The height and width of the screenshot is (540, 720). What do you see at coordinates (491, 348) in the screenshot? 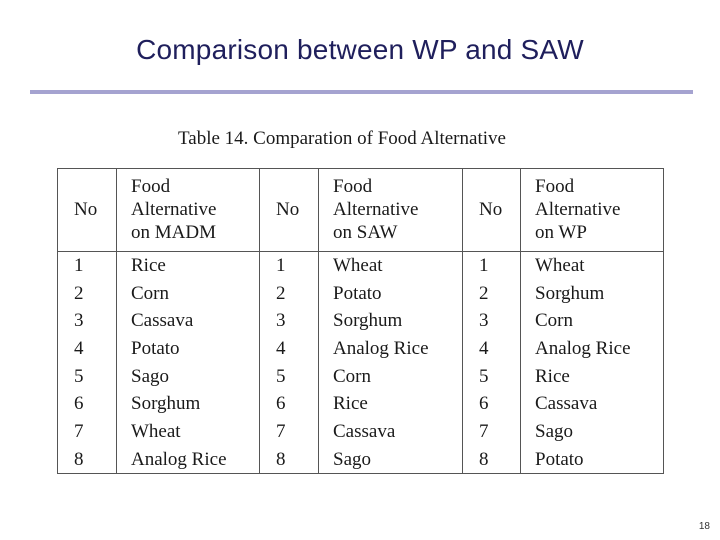
I see `cell-no-wp: 4` at bounding box center [491, 348].